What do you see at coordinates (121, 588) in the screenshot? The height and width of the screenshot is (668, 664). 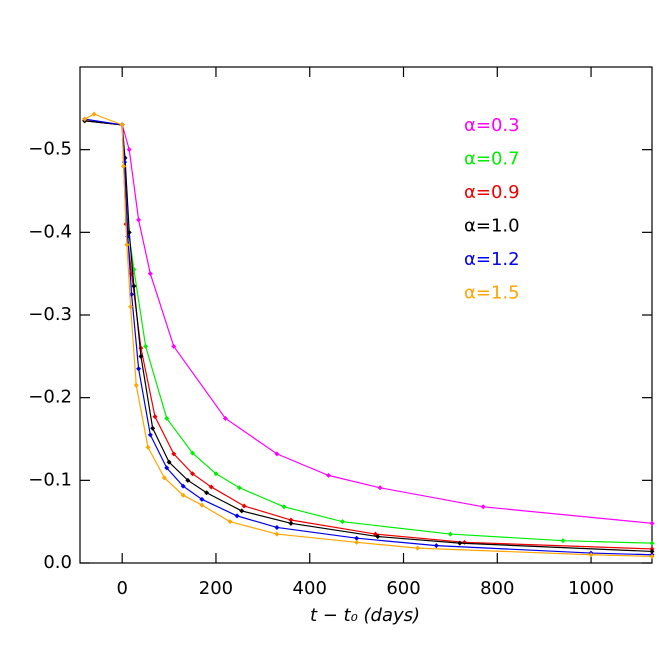 I see `x-tick-label: 0` at bounding box center [121, 588].